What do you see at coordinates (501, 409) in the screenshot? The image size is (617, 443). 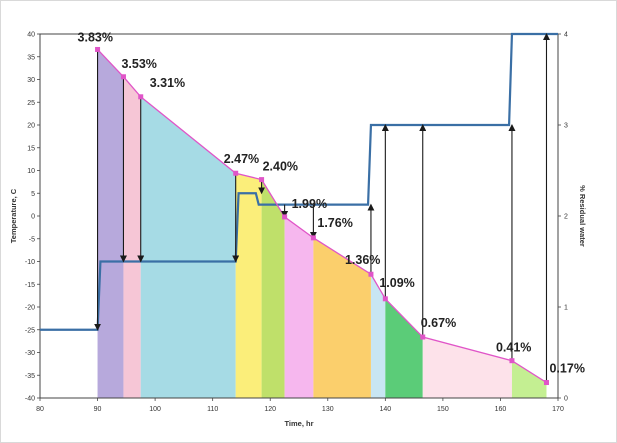 I see `x-tick-label: 160` at bounding box center [501, 409].